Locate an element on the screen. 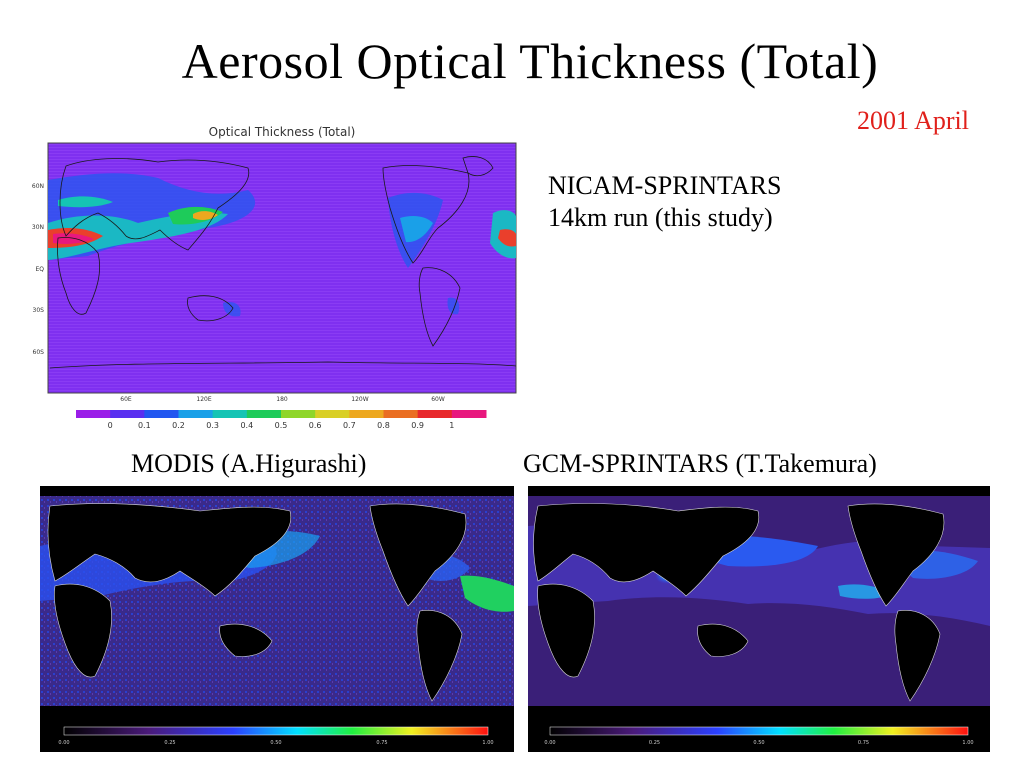 This screenshot has width=1024, height=768. lat-tick-60n: 60N is located at coordinates (38, 186).